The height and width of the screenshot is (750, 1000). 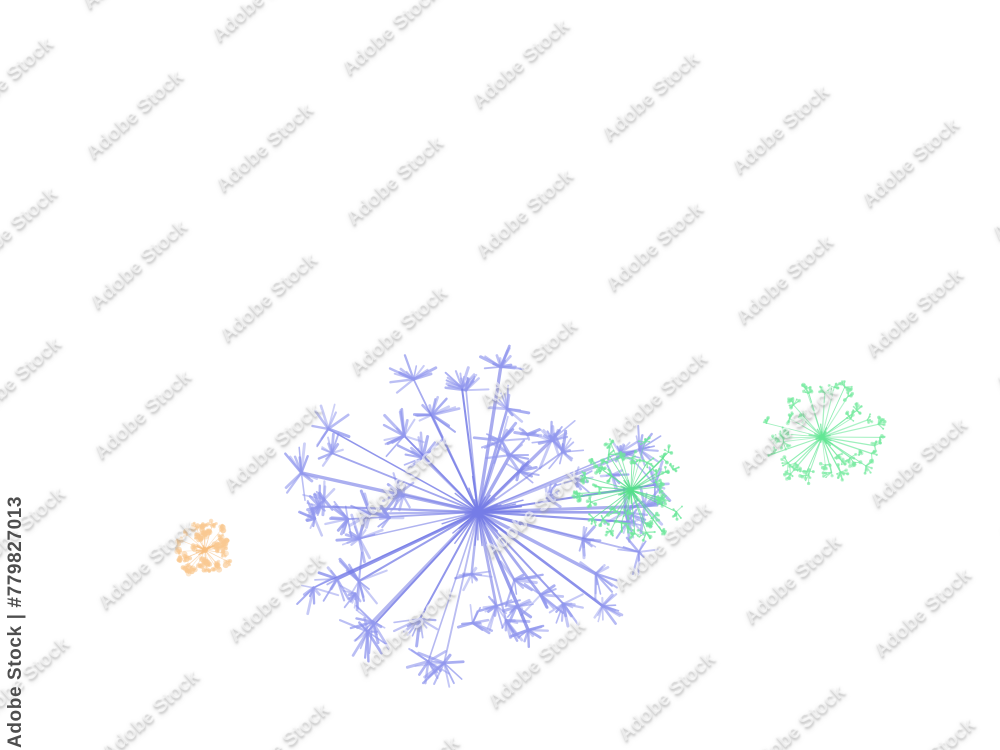 What do you see at coordinates (15, 621) in the screenshot?
I see `credit-label: Adobe Stock | #779827013` at bounding box center [15, 621].